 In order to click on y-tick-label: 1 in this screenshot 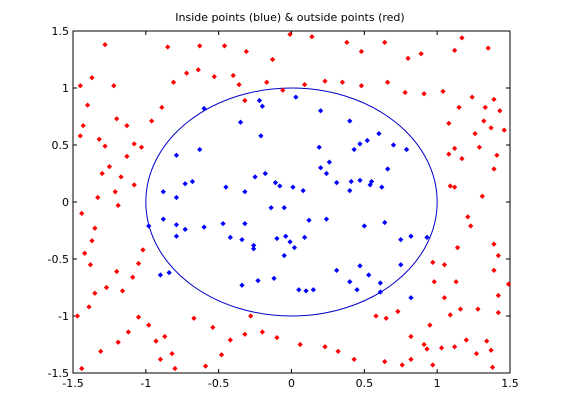, I will do `click(65, 88)`.